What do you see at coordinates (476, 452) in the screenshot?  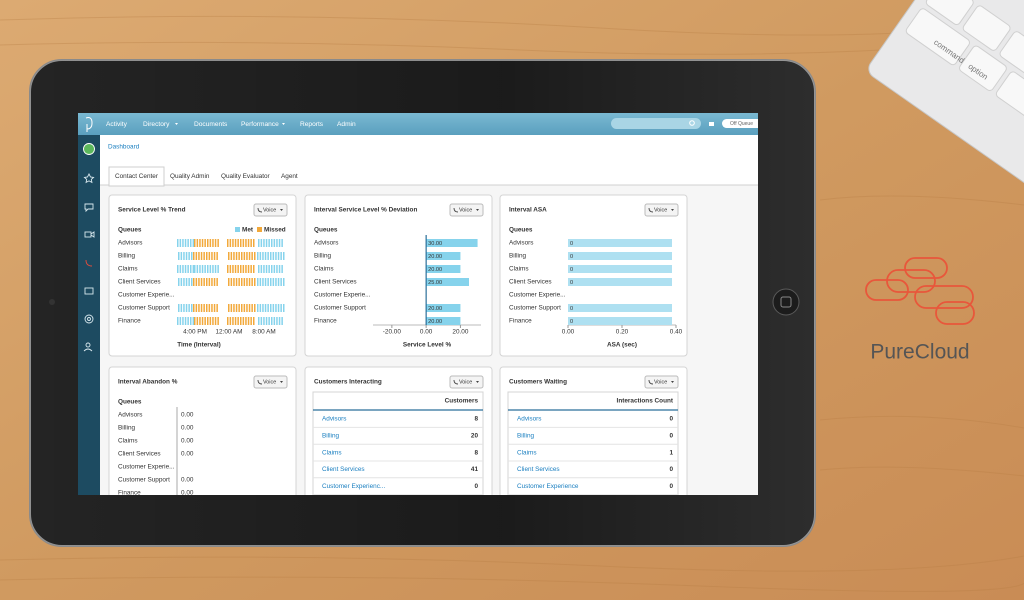 I see `row-value: 8` at bounding box center [476, 452].